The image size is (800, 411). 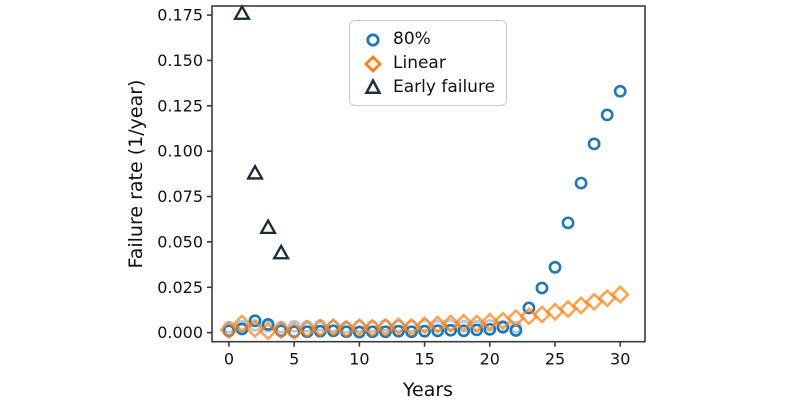 I want to click on y-tick-label: 0.125, so click(x=180, y=105).